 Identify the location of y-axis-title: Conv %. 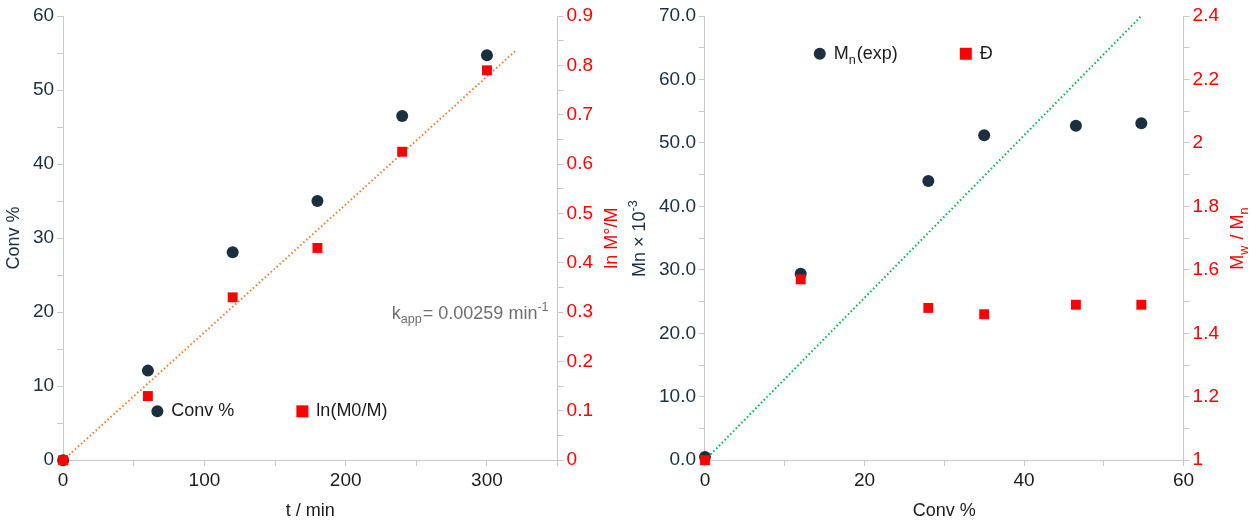
(12, 238).